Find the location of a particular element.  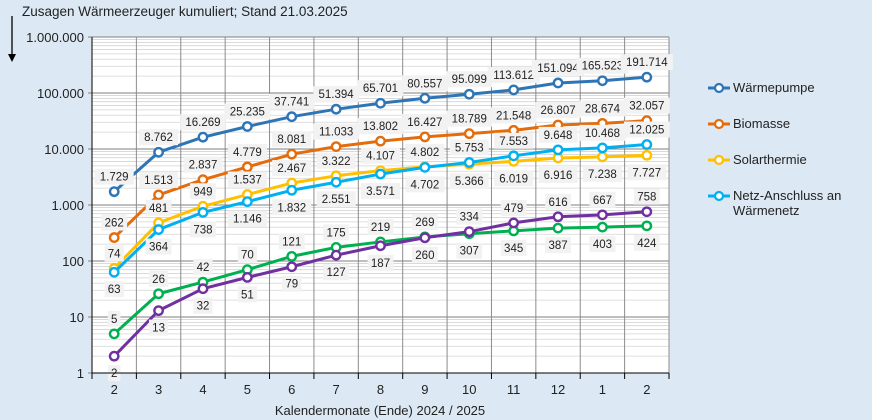

x-tick-label: 8 is located at coordinates (380, 389).